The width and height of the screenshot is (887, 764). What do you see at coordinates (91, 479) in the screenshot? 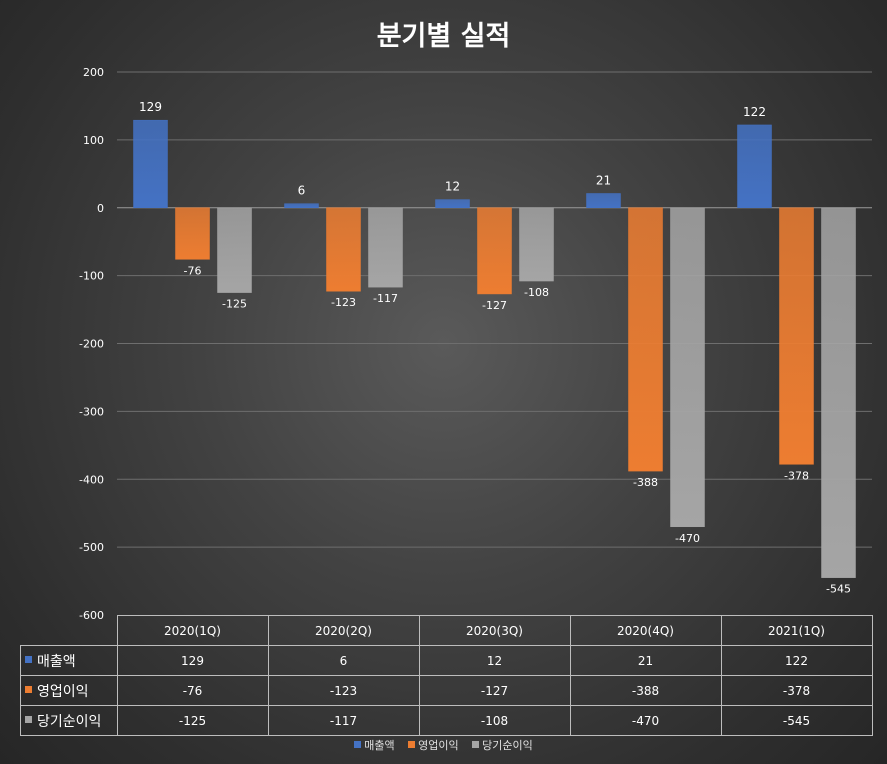
I see `y-tick-label: -400` at bounding box center [91, 479].